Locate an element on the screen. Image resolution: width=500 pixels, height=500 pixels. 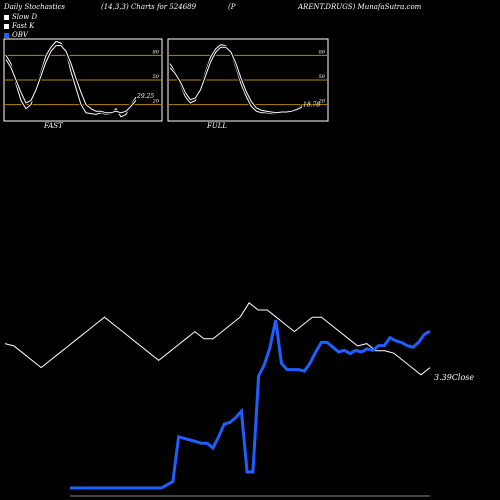
fast-tick-label-50: 50 is located at coordinates (156, 77).